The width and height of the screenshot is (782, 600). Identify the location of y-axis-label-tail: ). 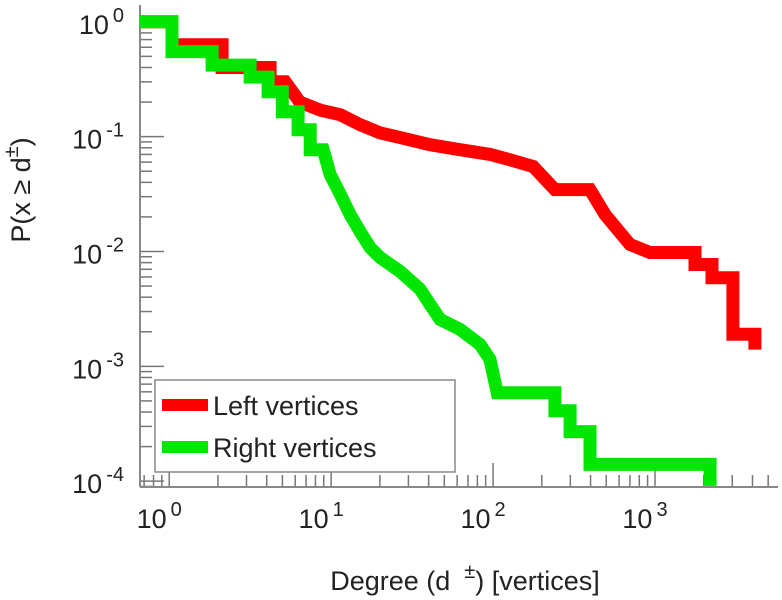
(21, 141).